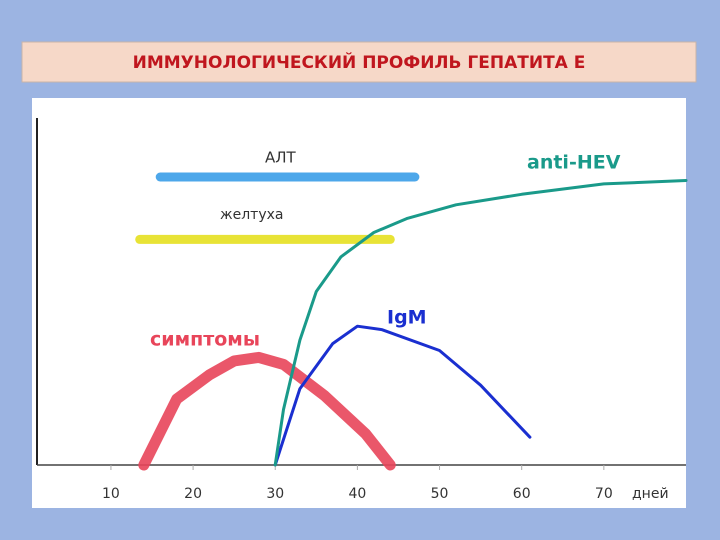 This screenshot has width=720, height=540. What do you see at coordinates (357, 494) in the screenshot?
I see `x-tick-label: 40` at bounding box center [357, 494].